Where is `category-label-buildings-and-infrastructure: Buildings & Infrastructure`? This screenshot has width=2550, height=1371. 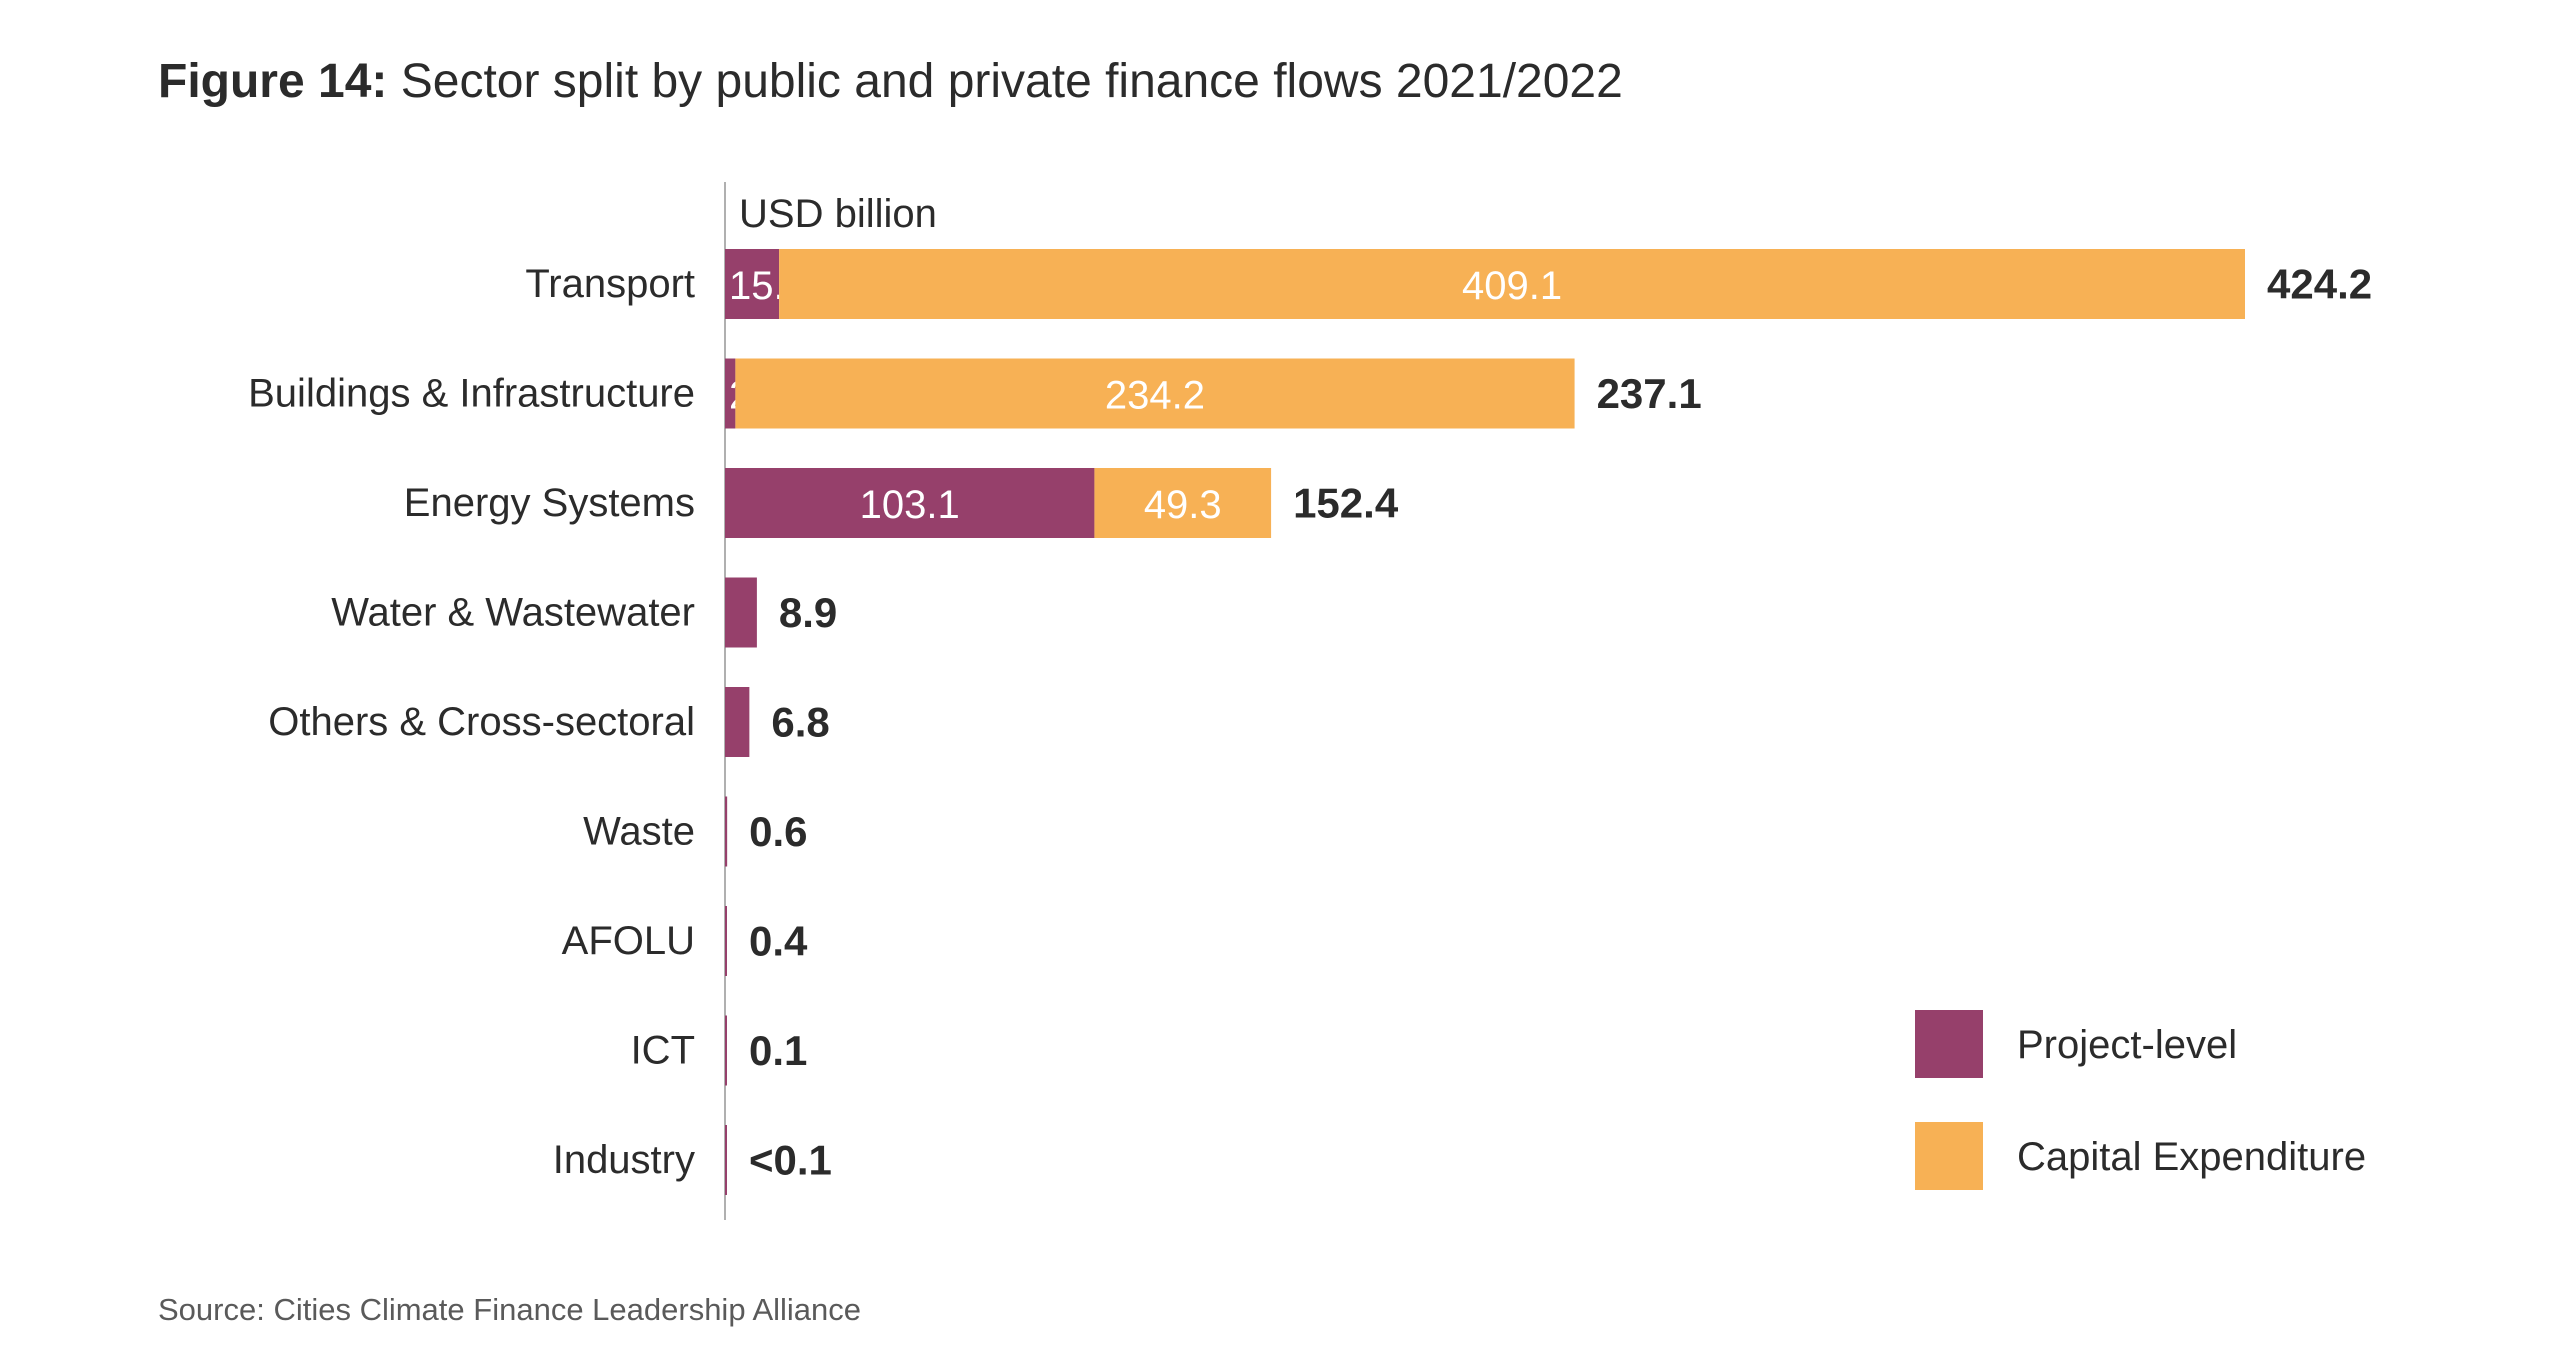 category-label-buildings-and-infrastructure: Buildings & Infrastructure is located at coordinates (471, 394).